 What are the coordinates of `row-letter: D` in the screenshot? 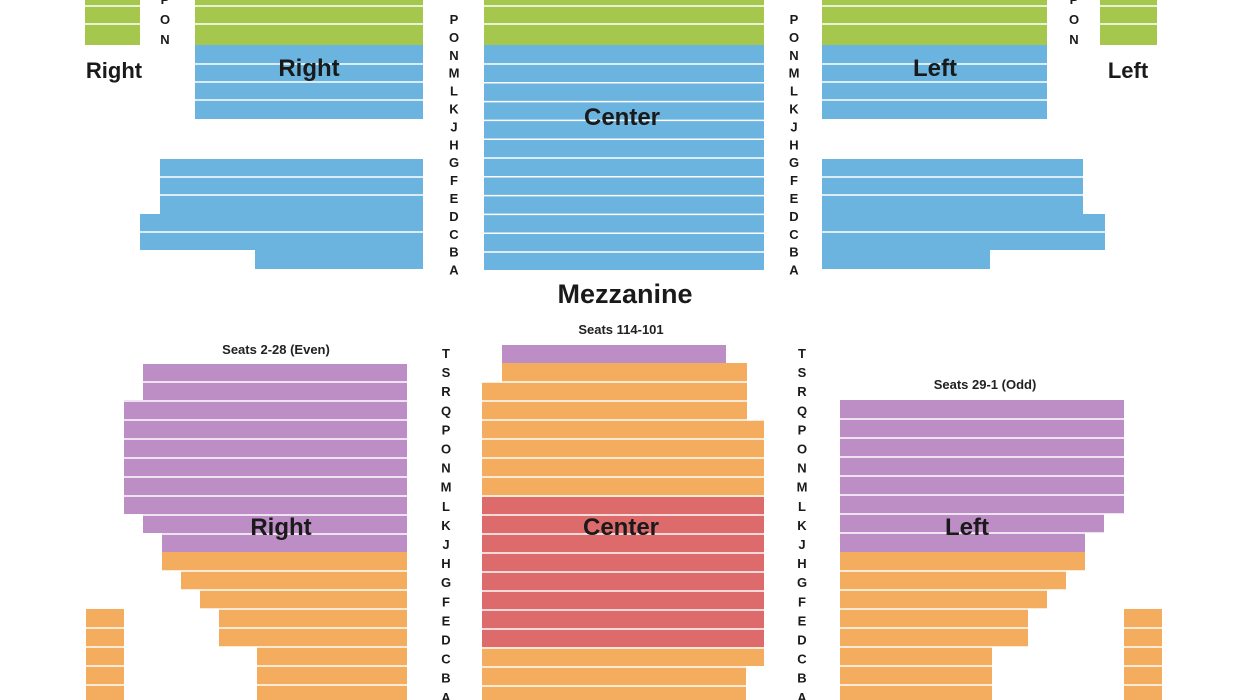 It's located at (445, 640).